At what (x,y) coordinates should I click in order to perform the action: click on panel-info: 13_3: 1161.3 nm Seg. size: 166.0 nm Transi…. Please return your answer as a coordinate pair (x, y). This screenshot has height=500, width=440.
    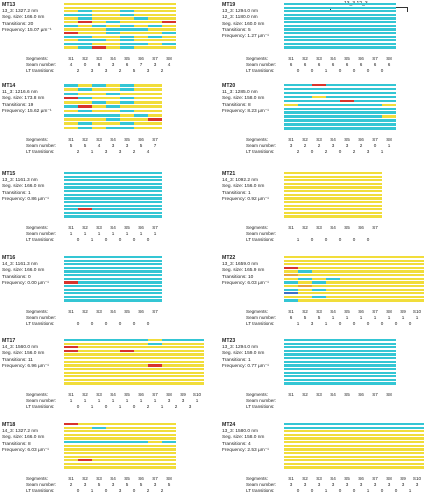
    Looking at the image, I should click on (25, 190).